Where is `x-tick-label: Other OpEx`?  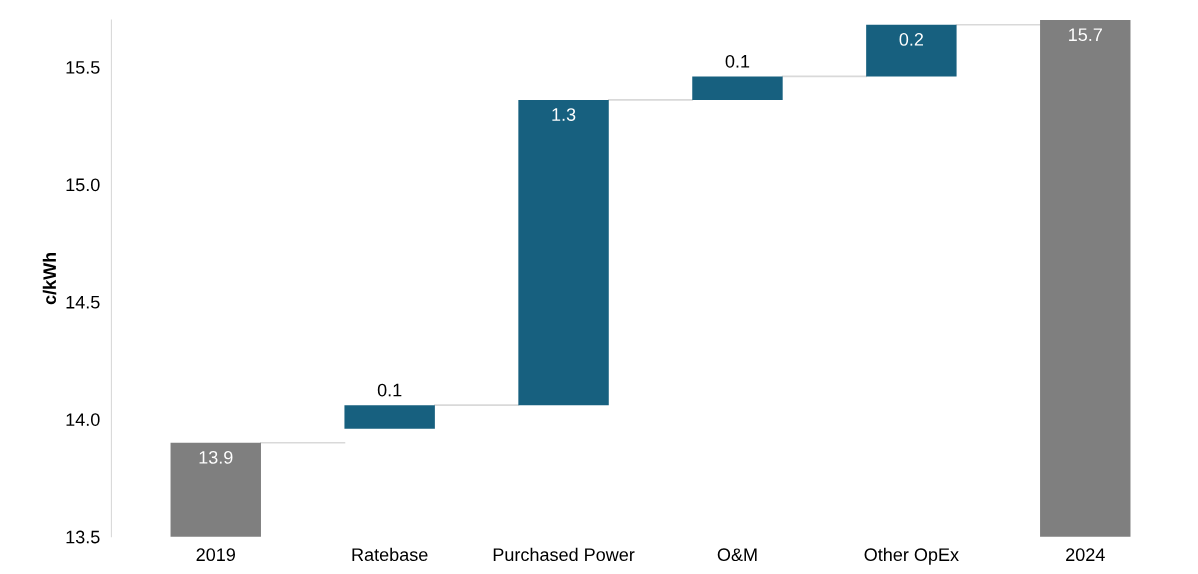
x-tick-label: Other OpEx is located at coordinates (911, 556).